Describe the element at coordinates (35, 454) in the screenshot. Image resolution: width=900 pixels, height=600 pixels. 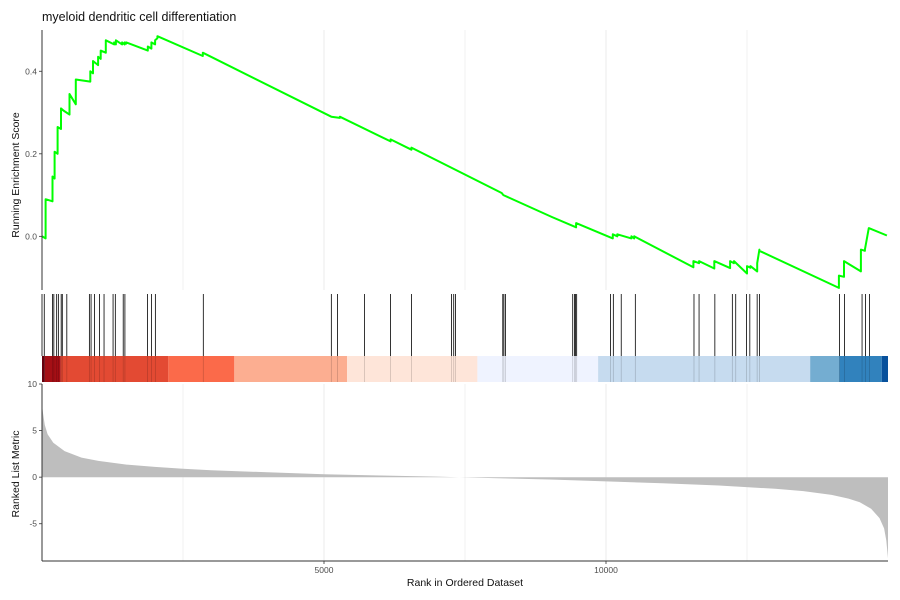
I see `metric-y-ticks: -5 0 5 10` at that location.